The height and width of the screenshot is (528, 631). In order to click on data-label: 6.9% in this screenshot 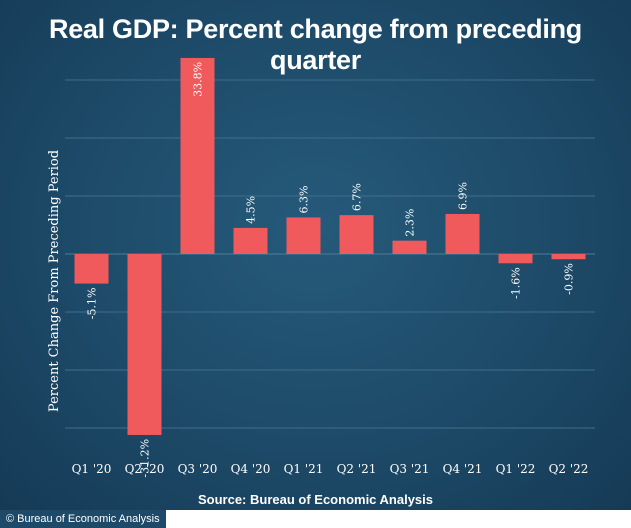, I will do `click(463, 196)`.